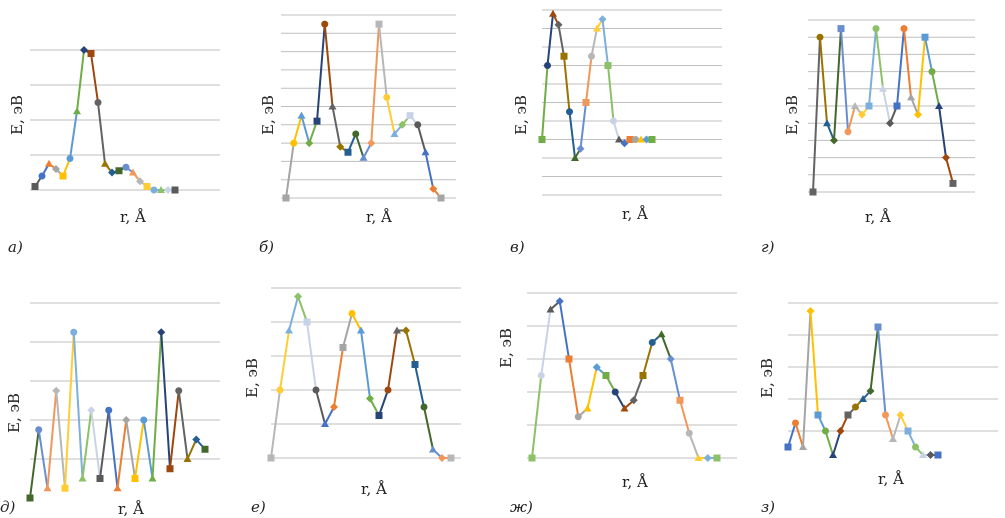 The width and height of the screenshot is (1005, 518). What do you see at coordinates (517, 247) in the screenshot?
I see `panel-label: в)` at bounding box center [517, 247].